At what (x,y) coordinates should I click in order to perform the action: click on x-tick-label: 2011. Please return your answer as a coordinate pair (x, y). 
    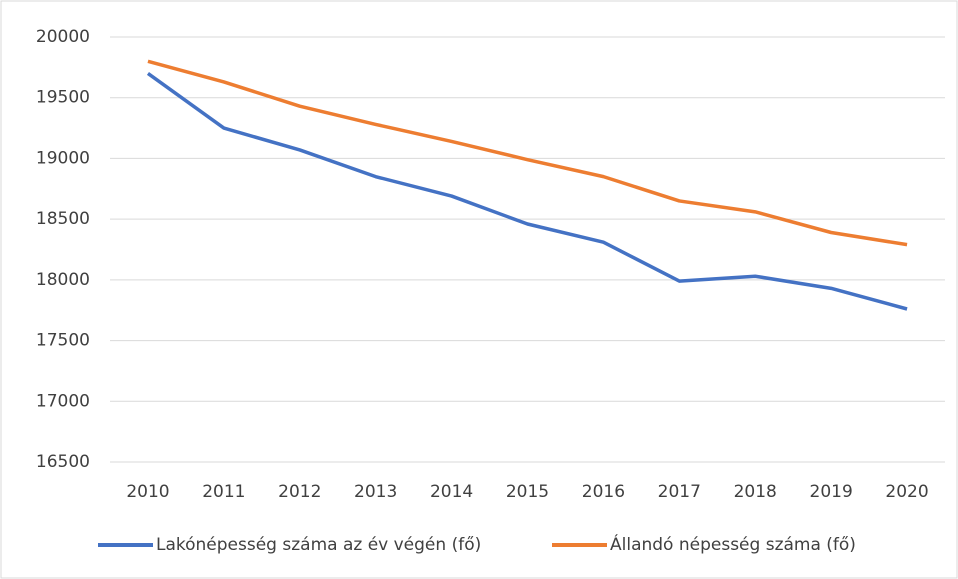
    Looking at the image, I should click on (223, 492).